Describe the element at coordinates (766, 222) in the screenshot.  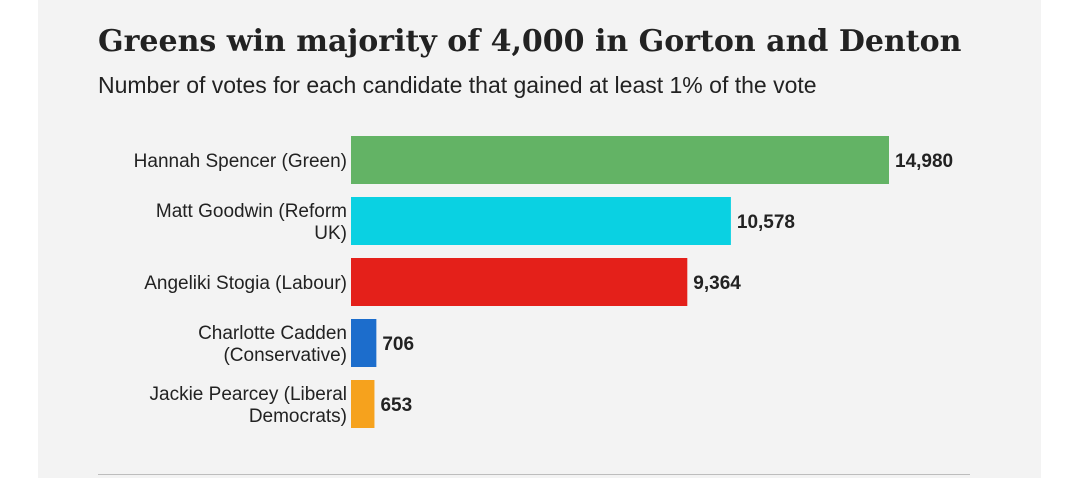
I see `value-label-1: 10,578` at that location.